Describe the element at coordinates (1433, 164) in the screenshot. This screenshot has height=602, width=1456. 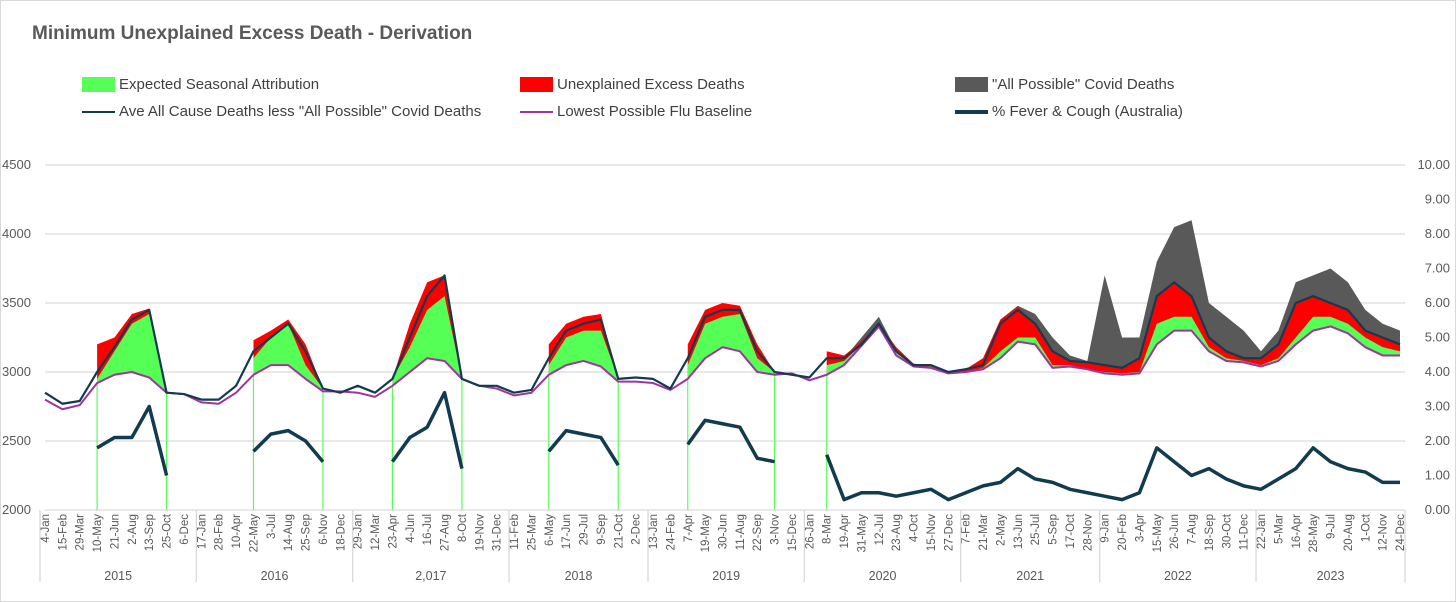
I see `y-right-tick-label: 10.00` at that location.